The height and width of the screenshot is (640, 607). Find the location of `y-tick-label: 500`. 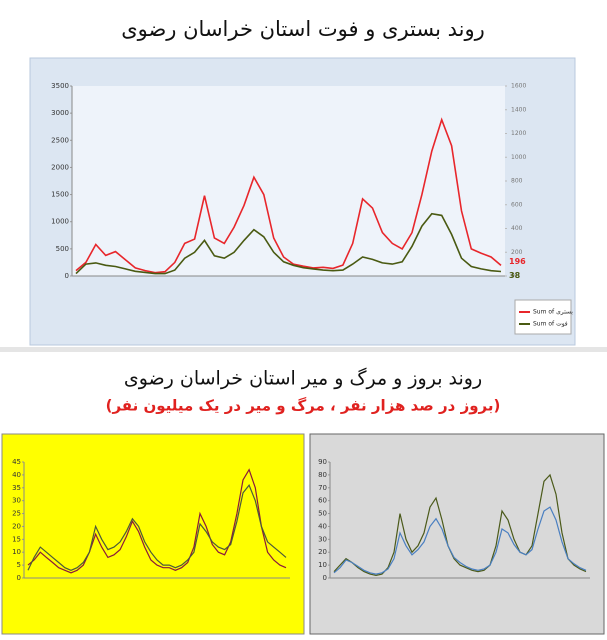

y-tick-label: 500 is located at coordinates (62, 249).